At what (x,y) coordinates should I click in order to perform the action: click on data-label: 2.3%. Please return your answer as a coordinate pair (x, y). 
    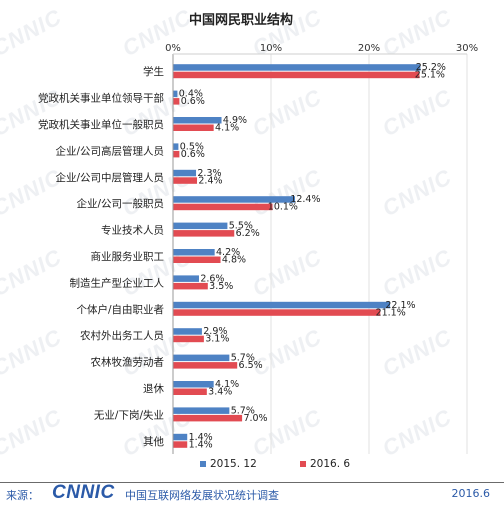
    Looking at the image, I should click on (209, 173).